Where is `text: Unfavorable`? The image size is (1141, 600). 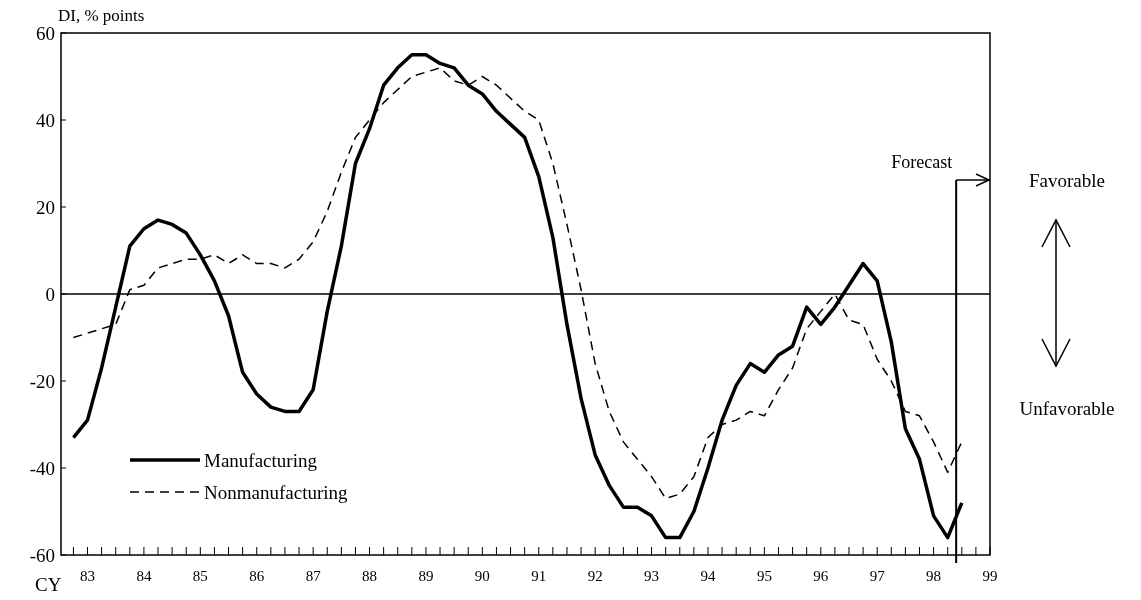
text: Unfavorable is located at coordinates (1067, 408).